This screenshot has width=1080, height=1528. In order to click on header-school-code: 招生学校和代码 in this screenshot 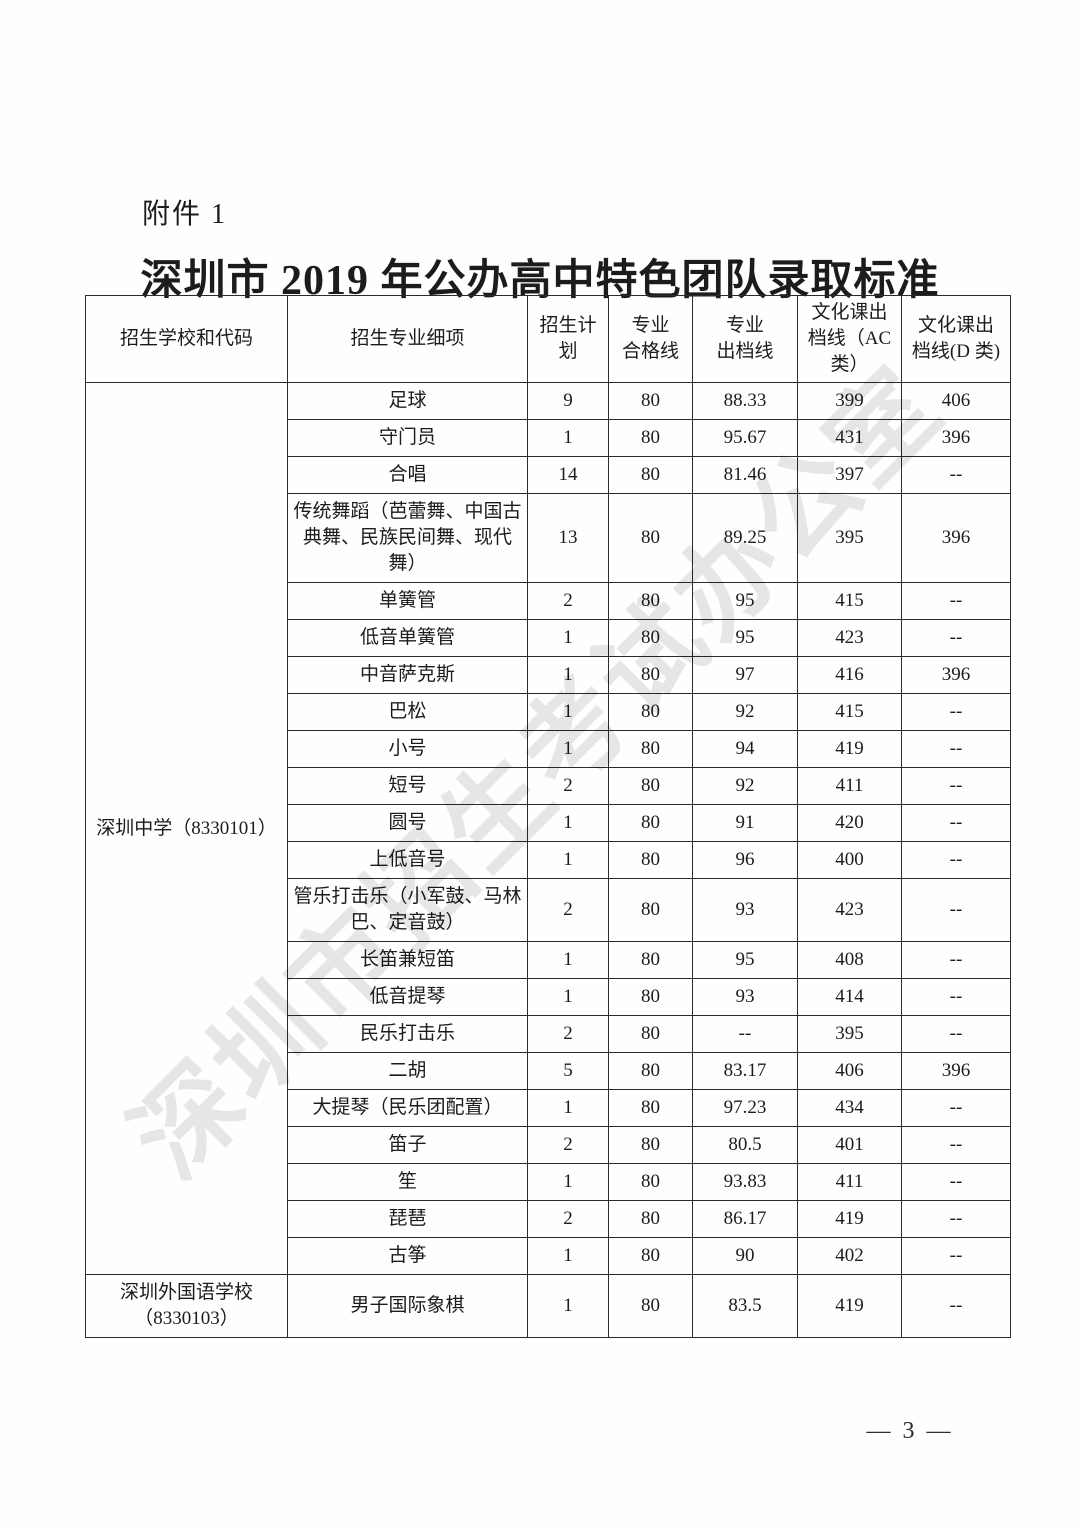, I will do `click(186, 339)`.